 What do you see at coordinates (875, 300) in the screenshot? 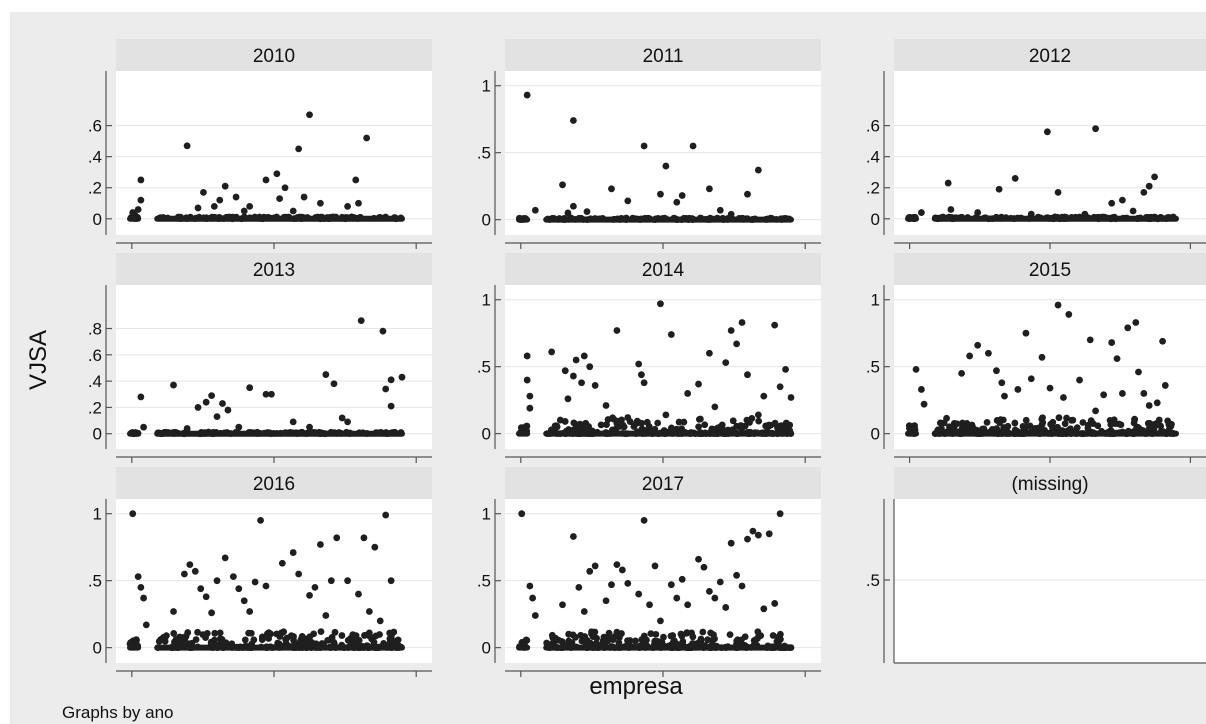
I see `y-tick-label-2015: 1` at bounding box center [875, 300].